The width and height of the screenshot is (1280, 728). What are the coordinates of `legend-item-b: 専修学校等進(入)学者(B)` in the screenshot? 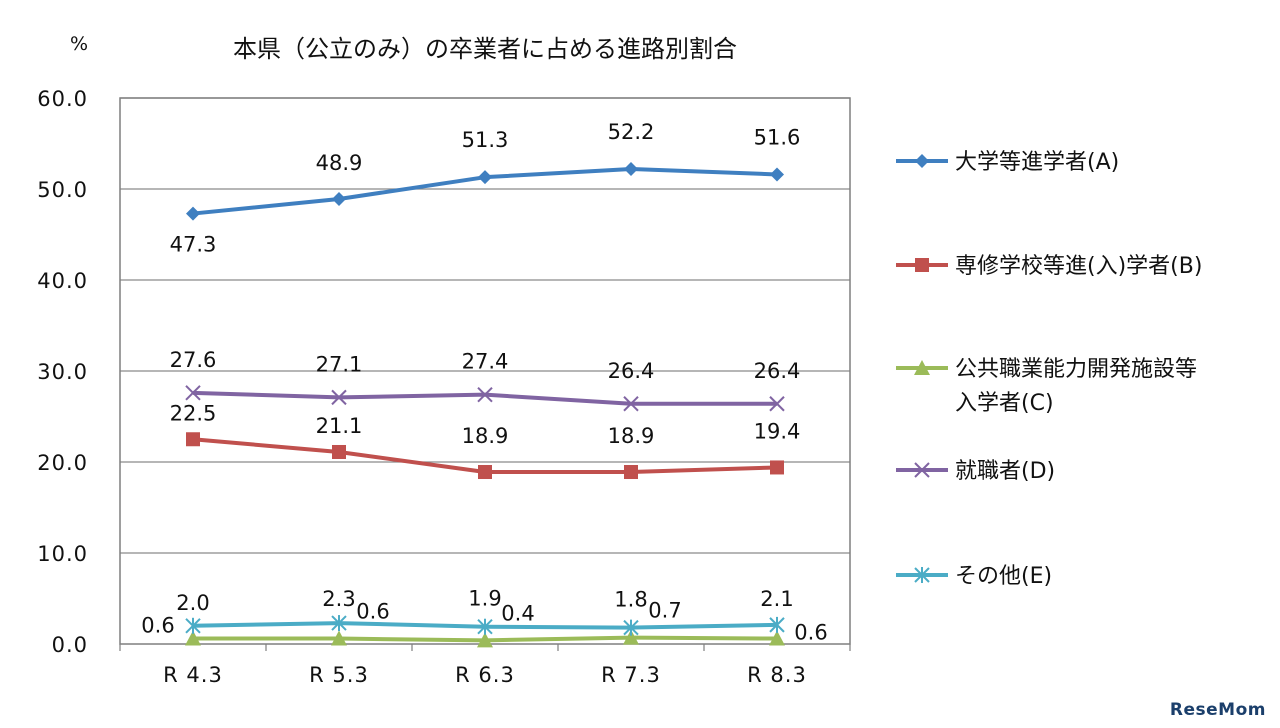 It's located at (1049, 266).